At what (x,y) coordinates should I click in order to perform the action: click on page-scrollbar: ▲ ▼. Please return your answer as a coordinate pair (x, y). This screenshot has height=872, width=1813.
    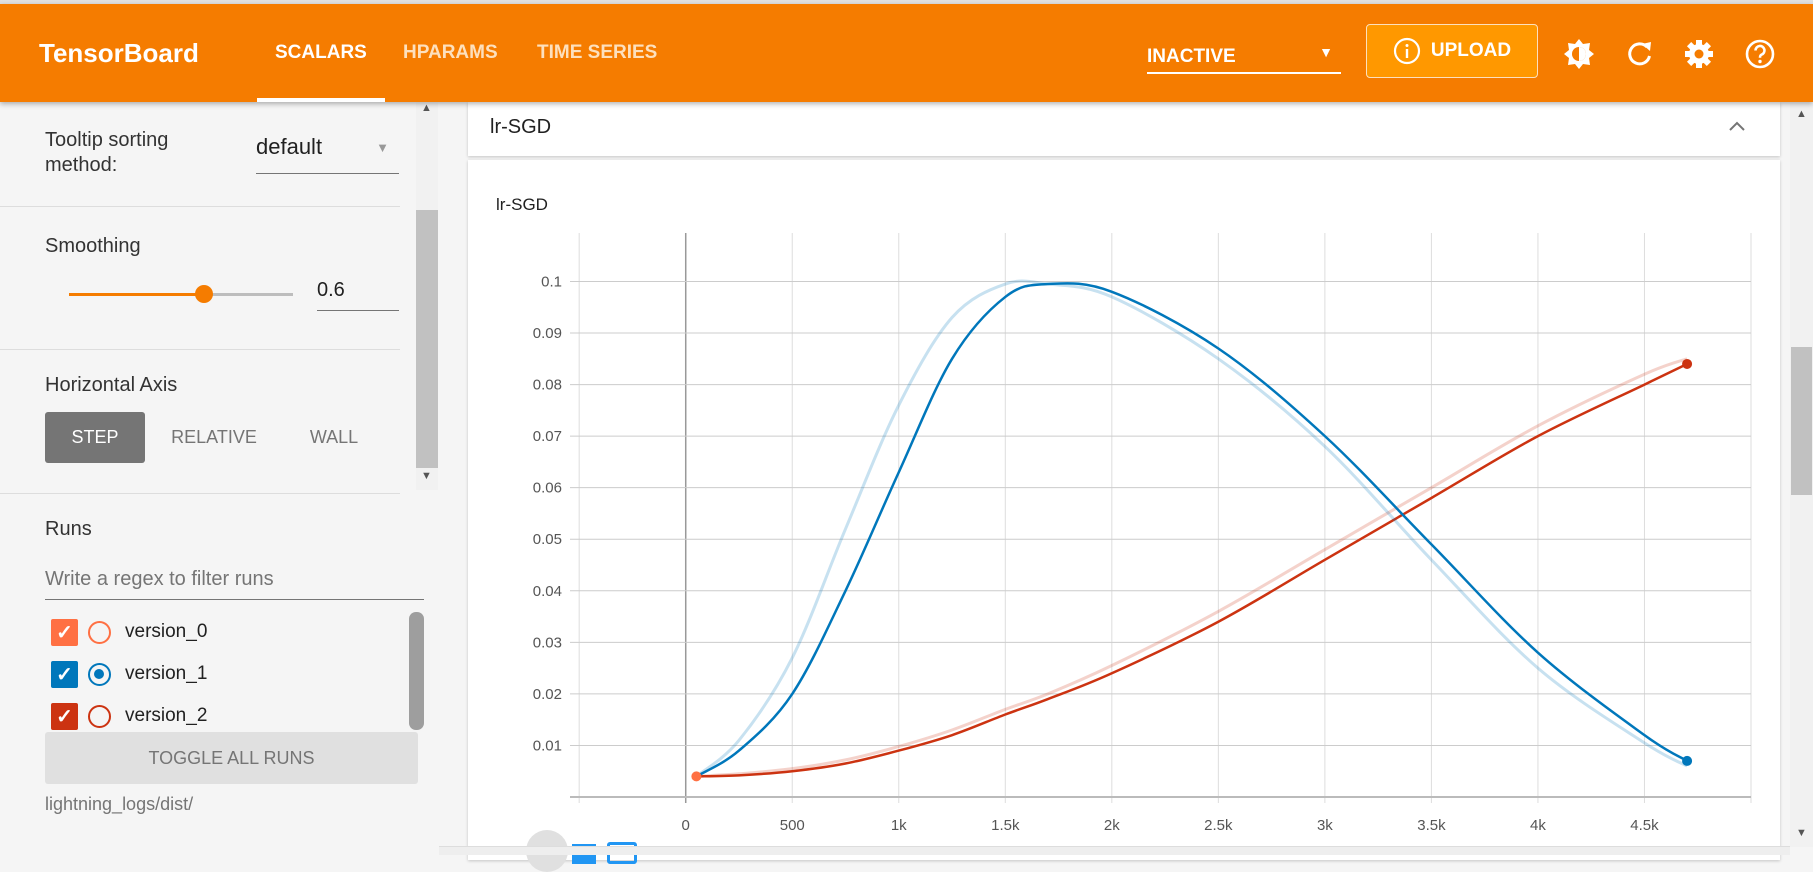
    Looking at the image, I should click on (1801, 474).